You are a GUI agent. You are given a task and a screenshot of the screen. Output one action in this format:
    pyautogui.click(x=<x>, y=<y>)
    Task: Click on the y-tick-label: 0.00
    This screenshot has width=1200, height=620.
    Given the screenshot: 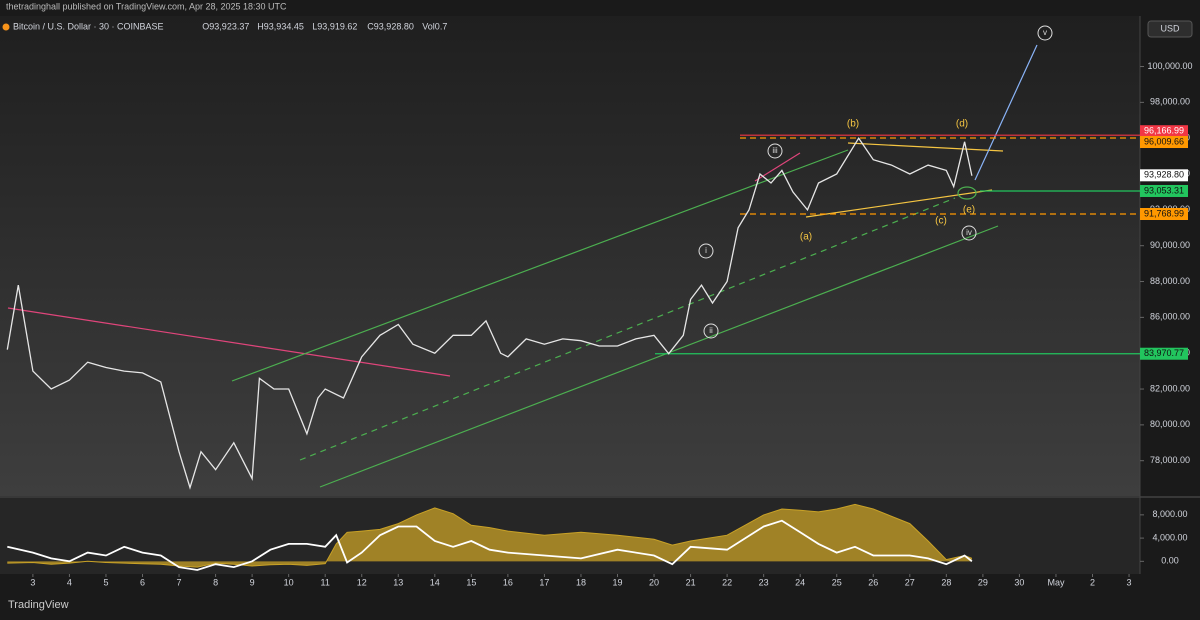 What is the action you would take?
    pyautogui.click(x=1170, y=561)
    